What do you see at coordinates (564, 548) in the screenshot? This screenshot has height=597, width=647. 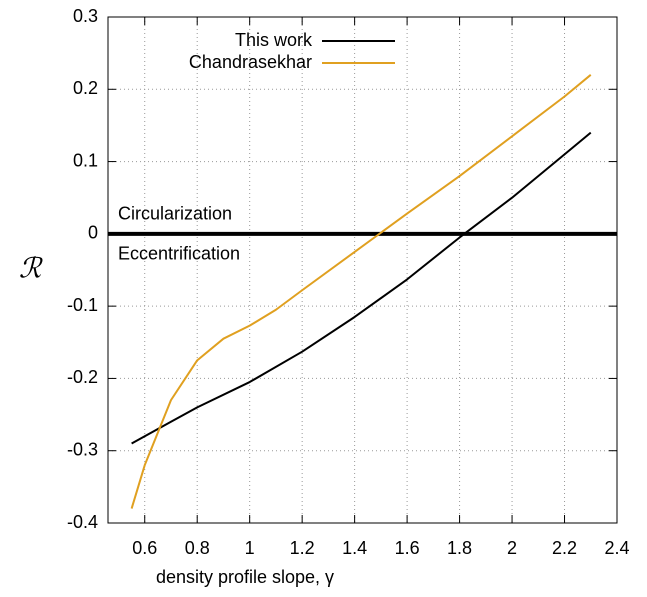 I see `x-tick-label: 2.2` at bounding box center [564, 548].